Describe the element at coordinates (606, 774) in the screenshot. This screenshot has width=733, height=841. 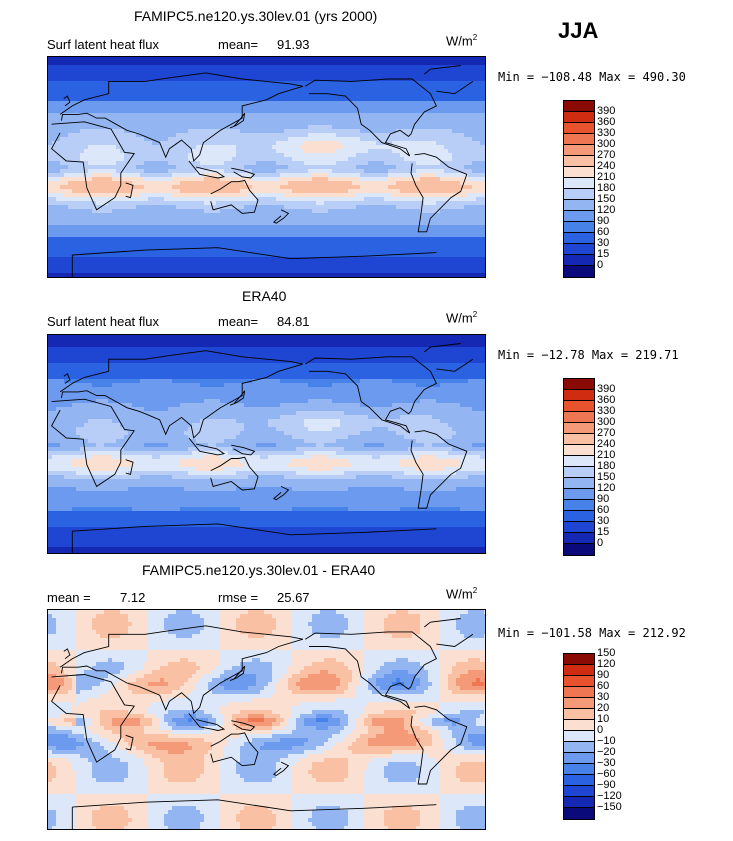
I see `colorbar-tick-label: −60` at that location.